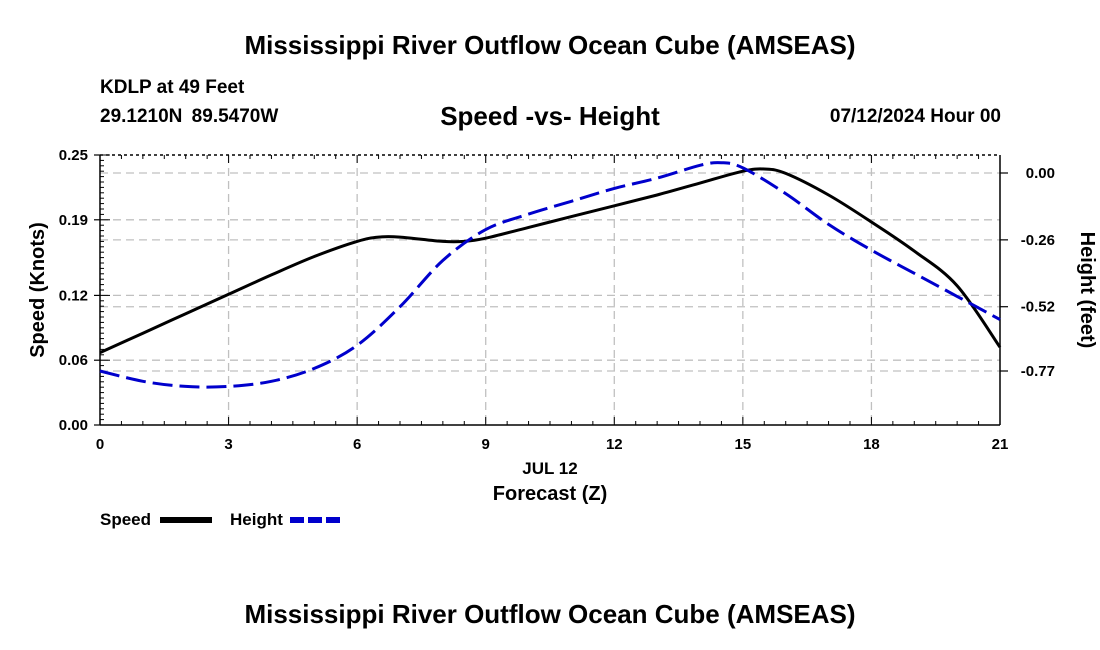 This screenshot has height=650, width=1100. I want to click on x-tick-label: 6, so click(357, 444).